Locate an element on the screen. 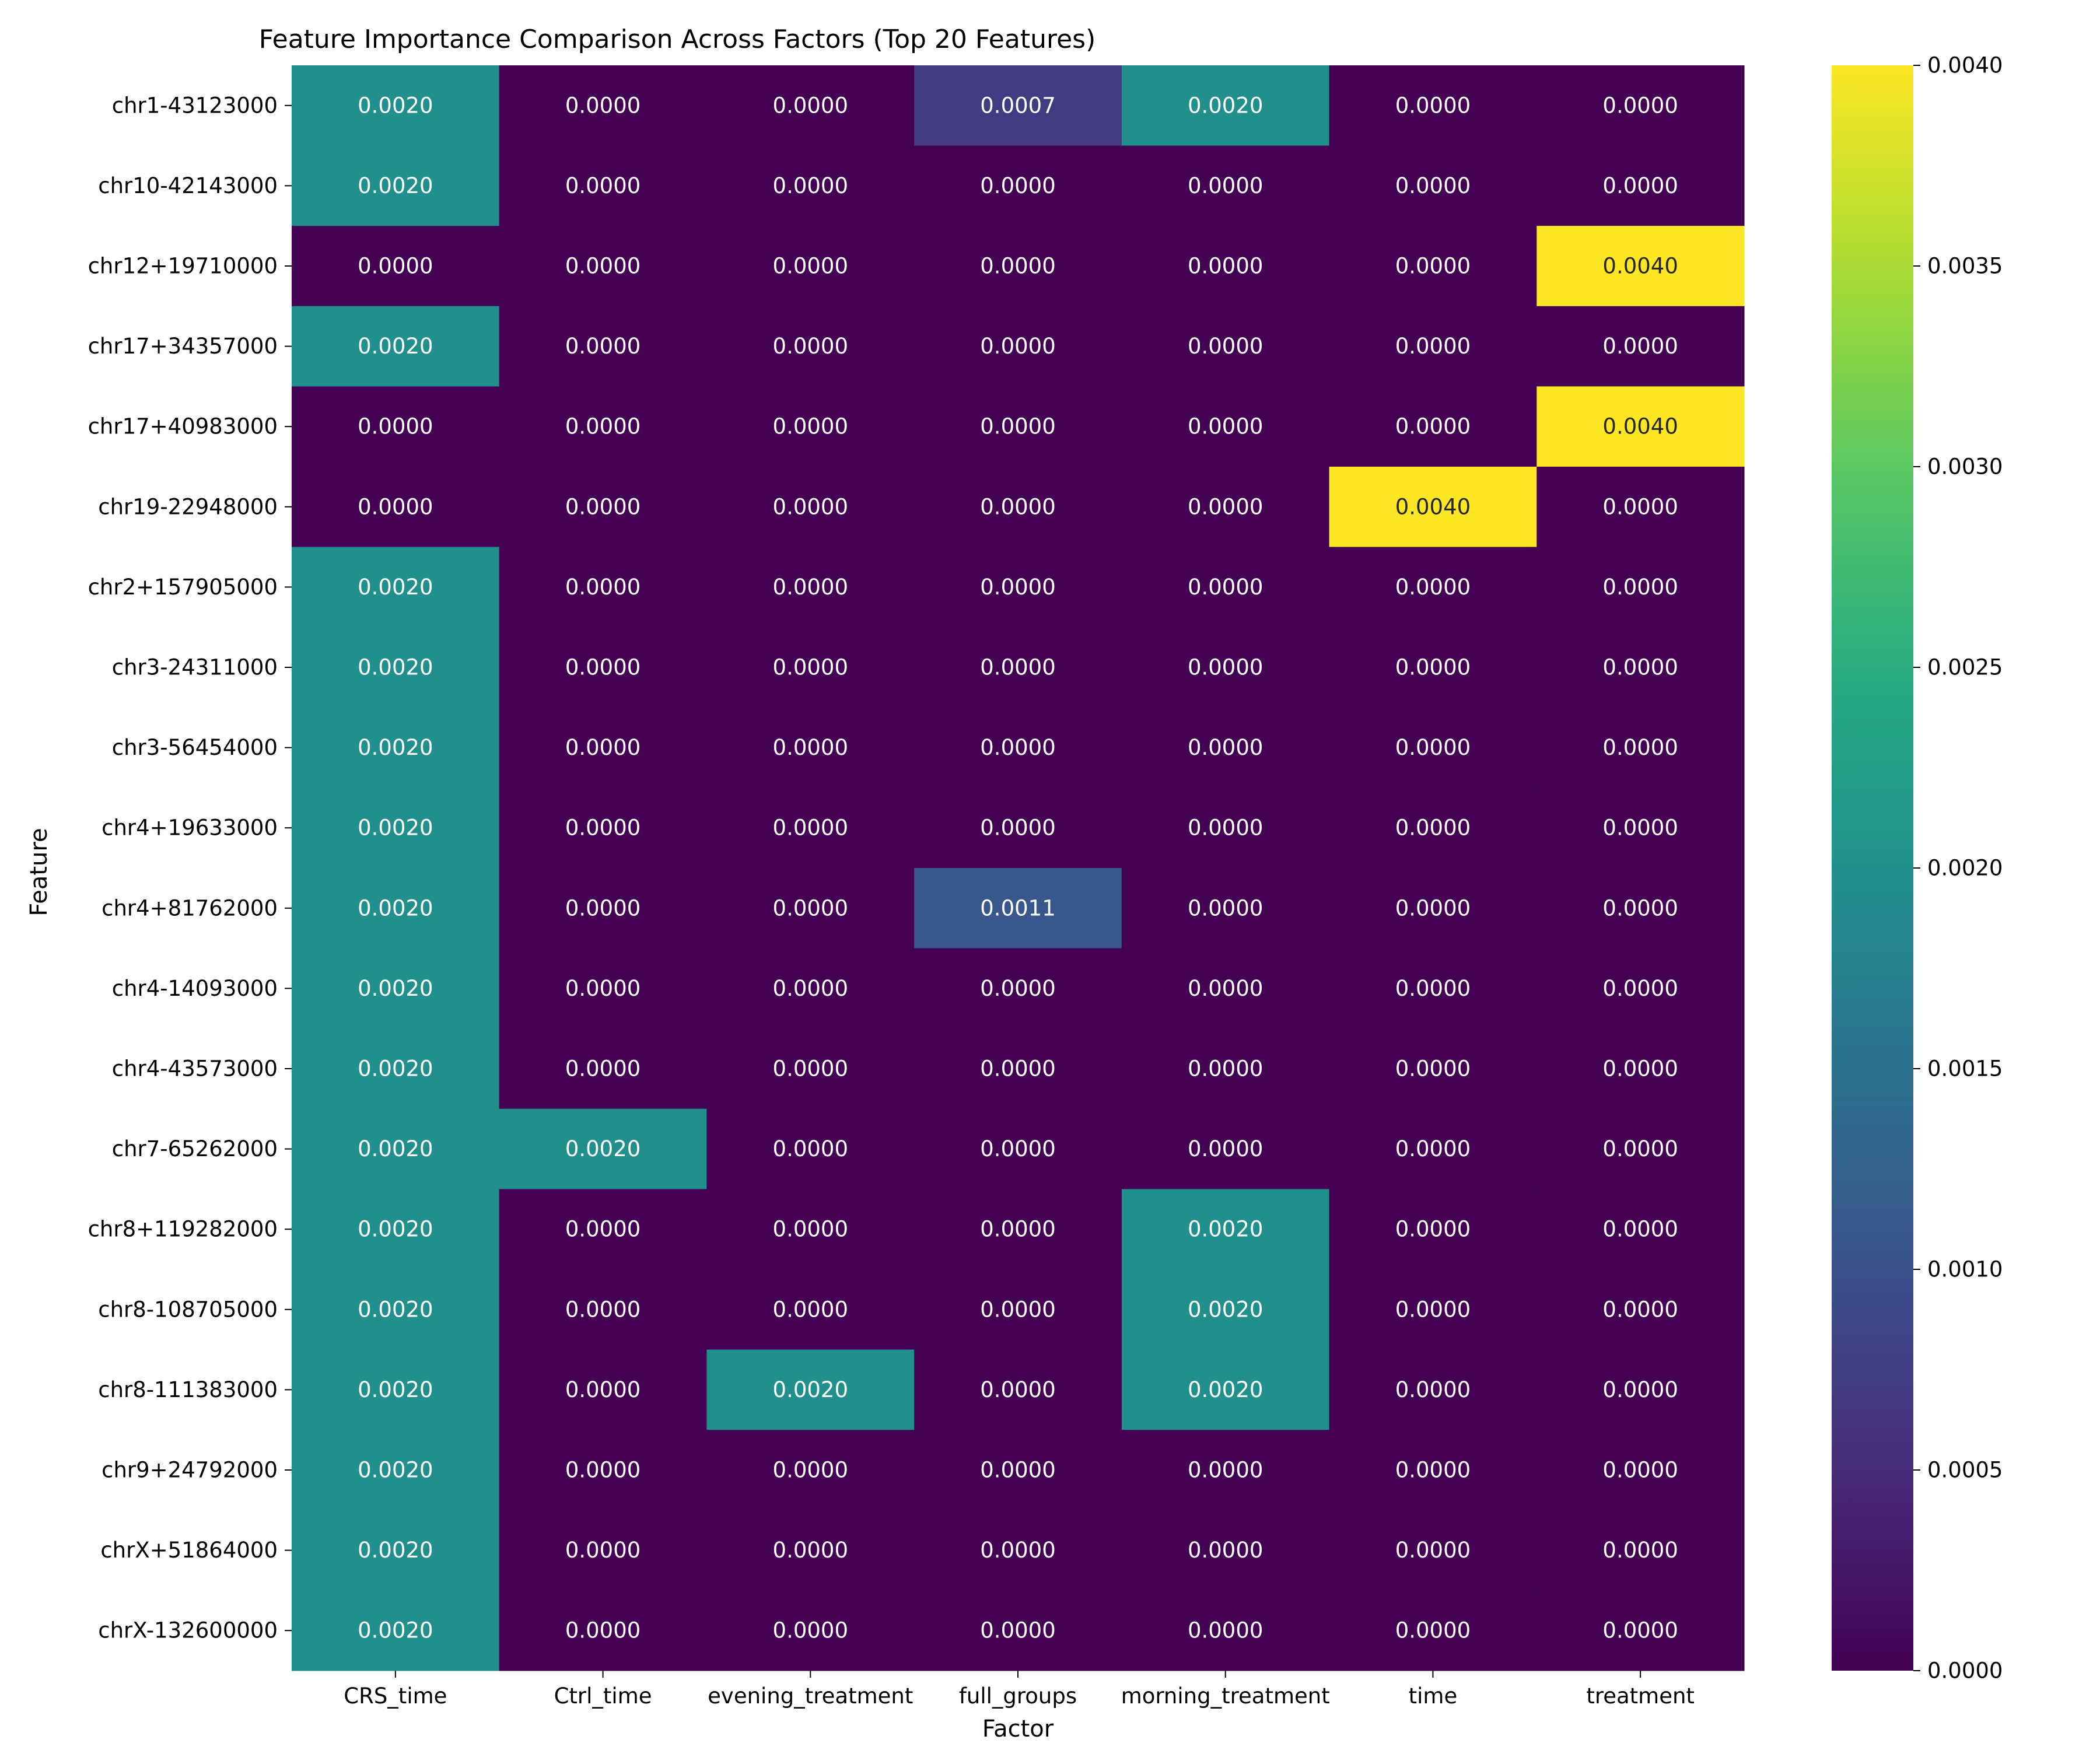  y-tick-label: chr4-43573000 is located at coordinates (195, 1069).